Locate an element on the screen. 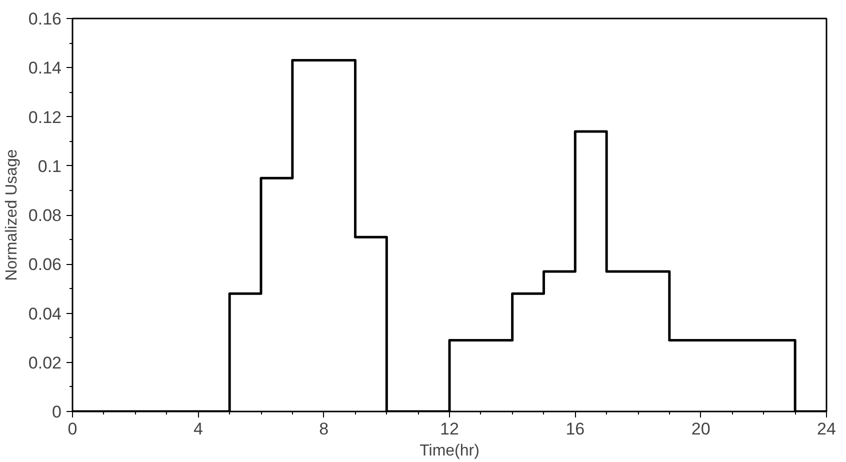  x-tick-label: 4 is located at coordinates (198, 429).